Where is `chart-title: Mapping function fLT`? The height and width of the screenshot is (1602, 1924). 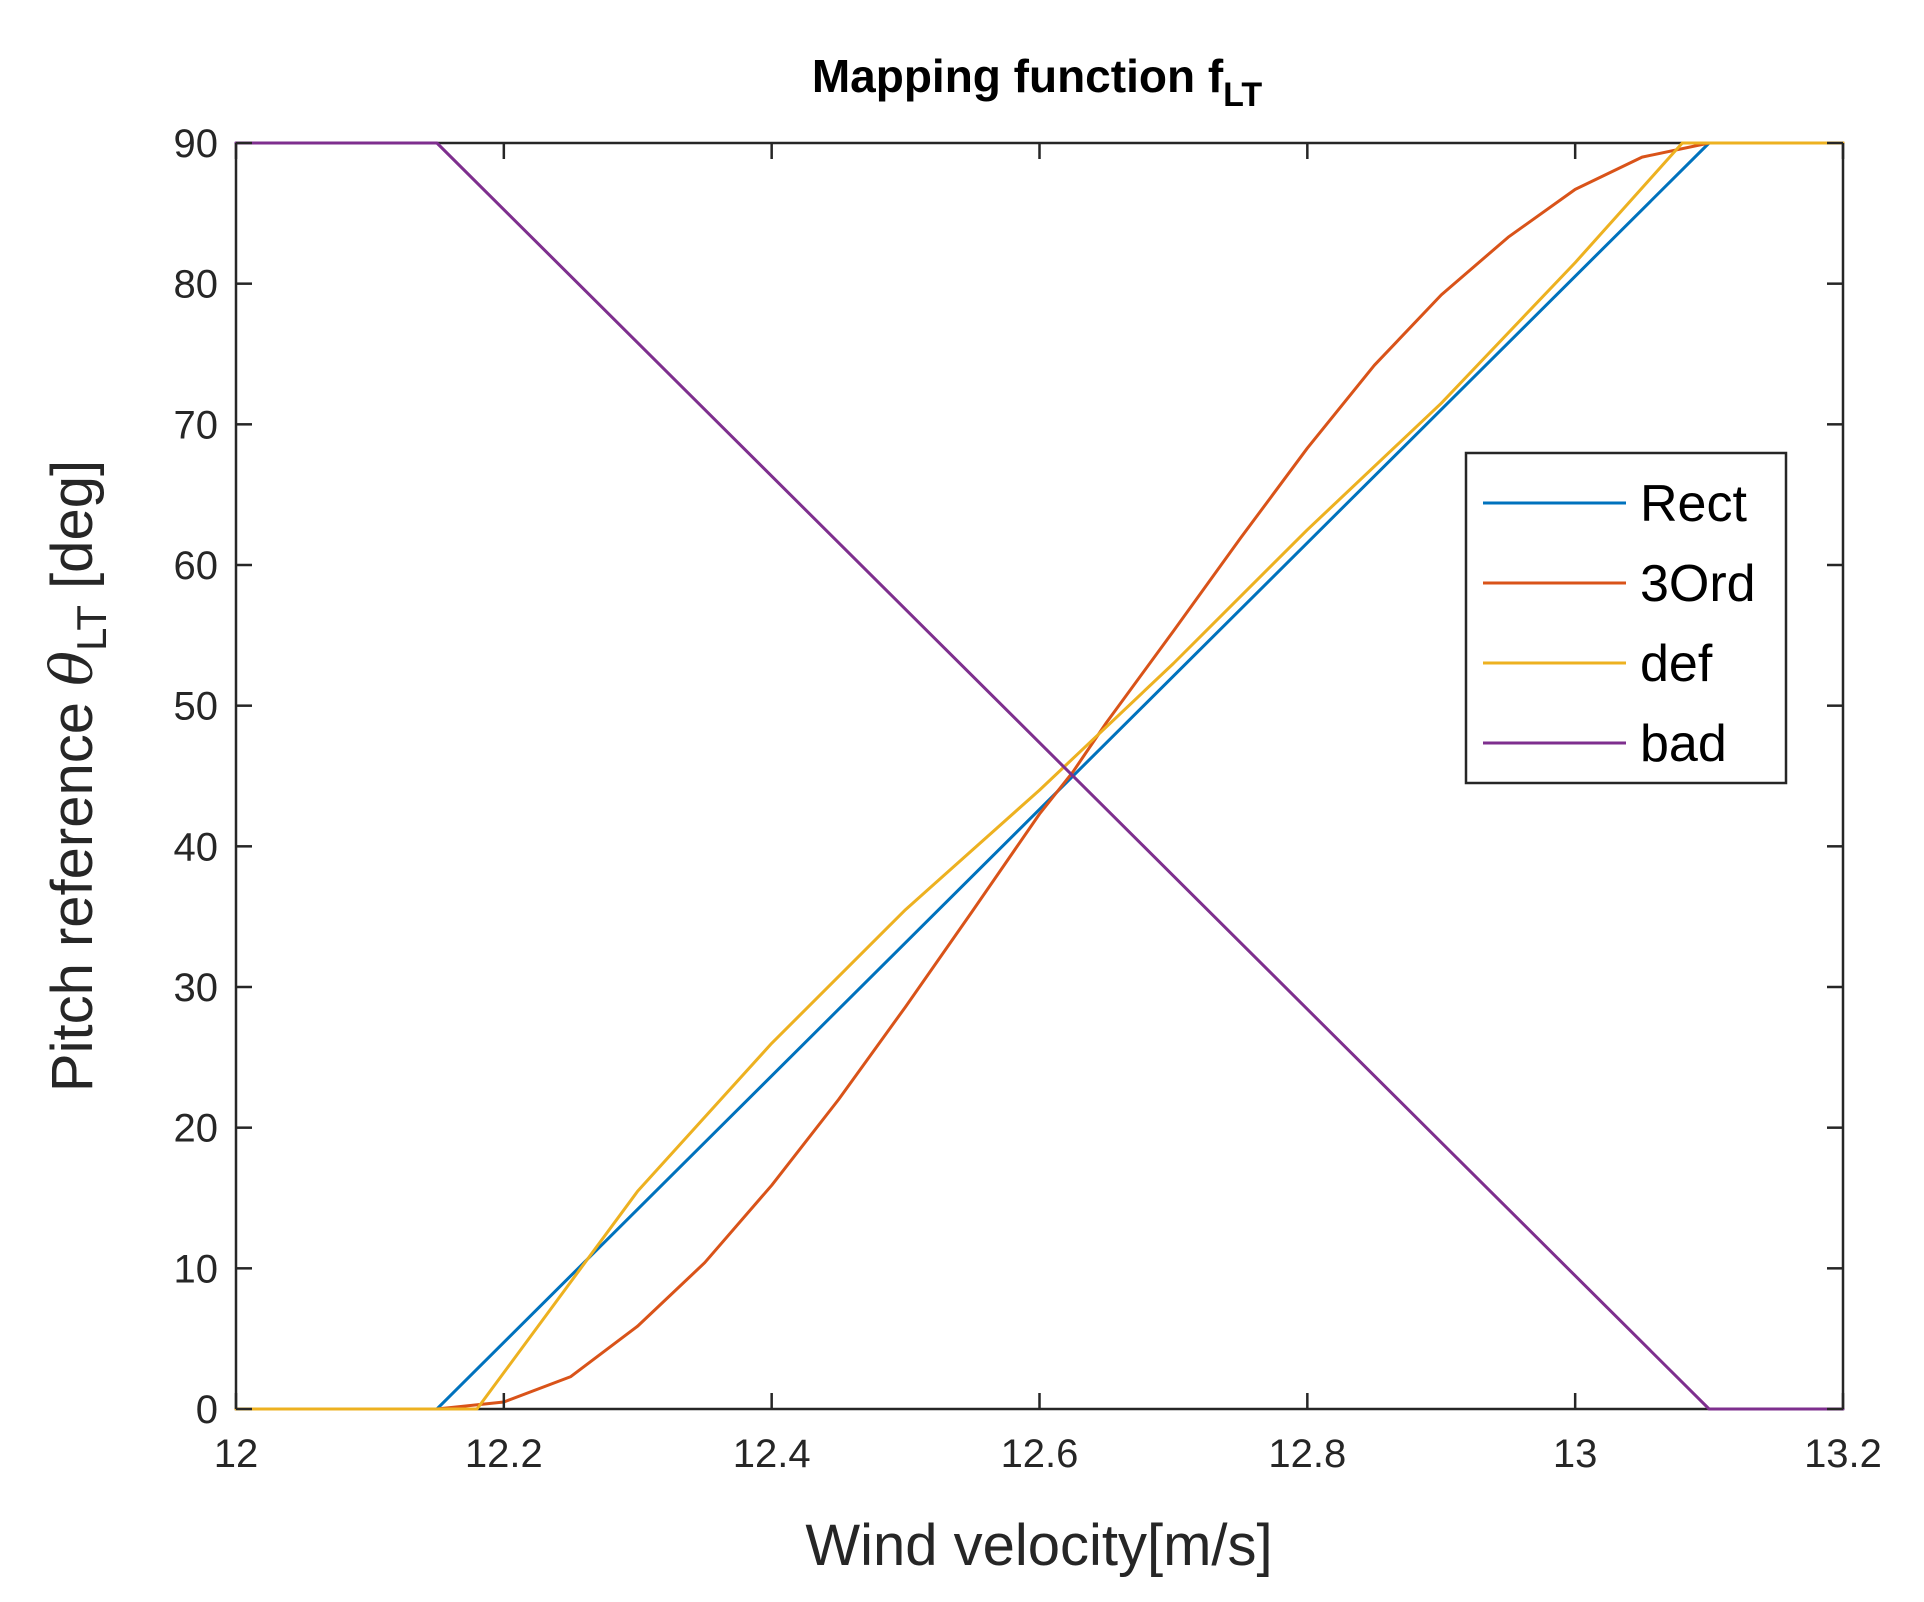
chart-title: Mapping function fLT is located at coordinates (1037, 82).